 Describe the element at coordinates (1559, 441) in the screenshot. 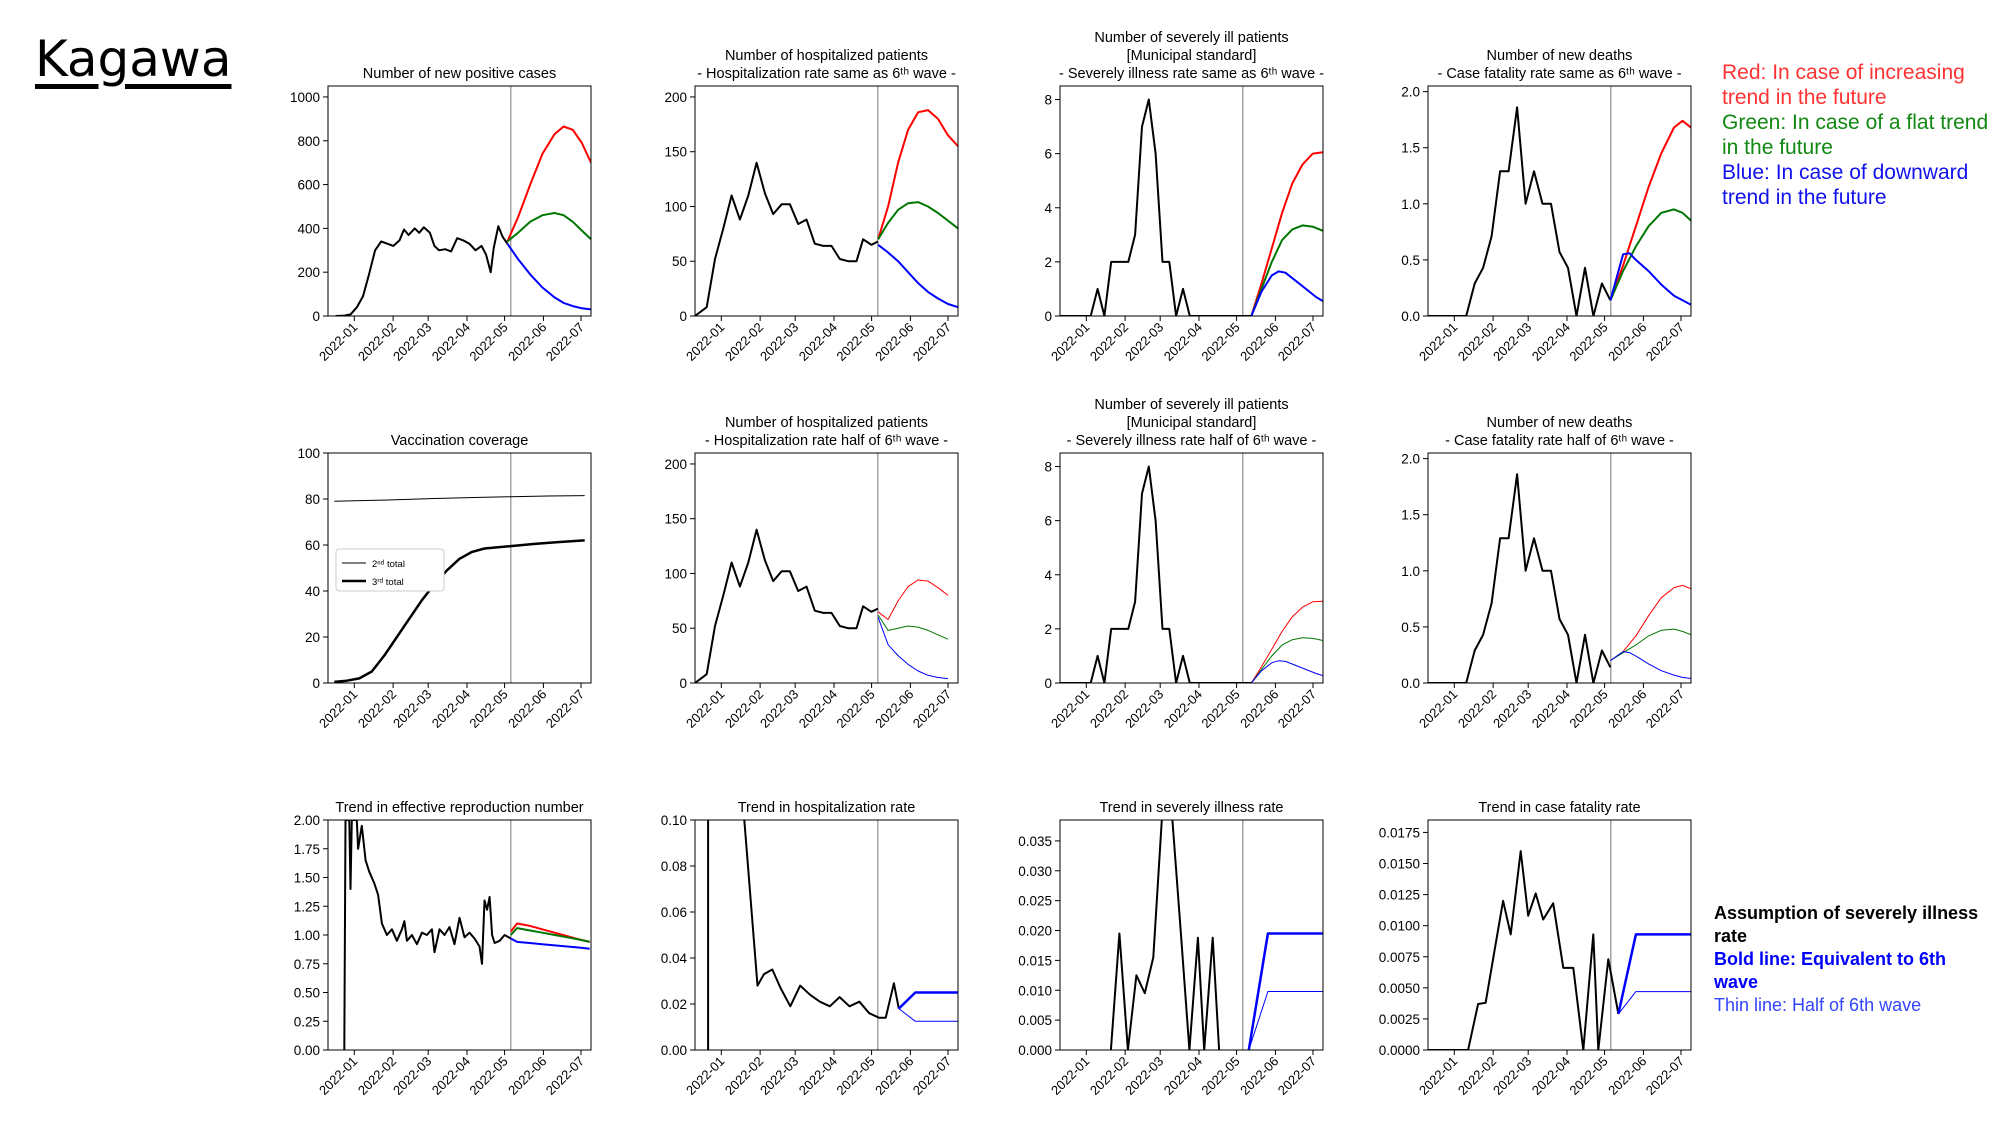

I see `chart-title: - Case fatality rate half of 6ᵗʰ wave -` at that location.